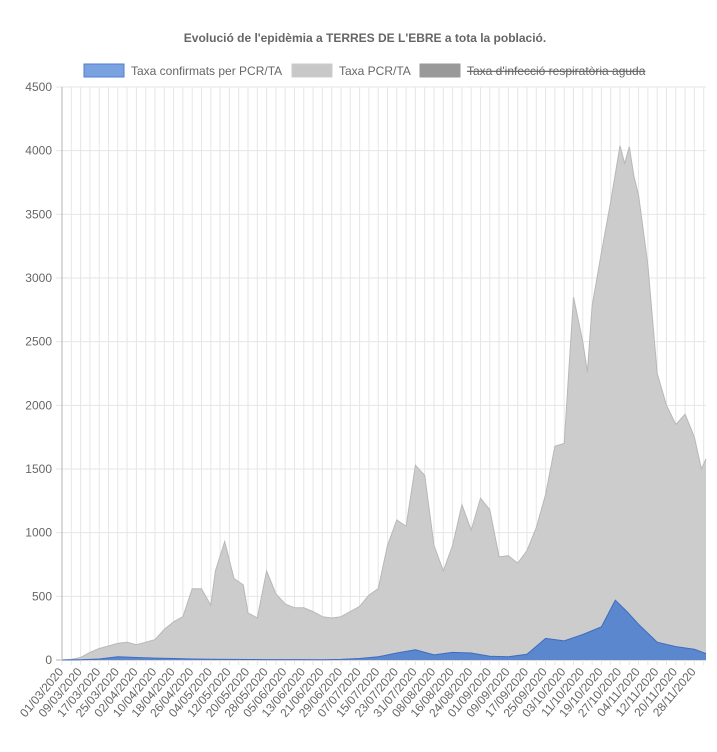  I want to click on y-tick-label-7: 3500, so click(38, 214).